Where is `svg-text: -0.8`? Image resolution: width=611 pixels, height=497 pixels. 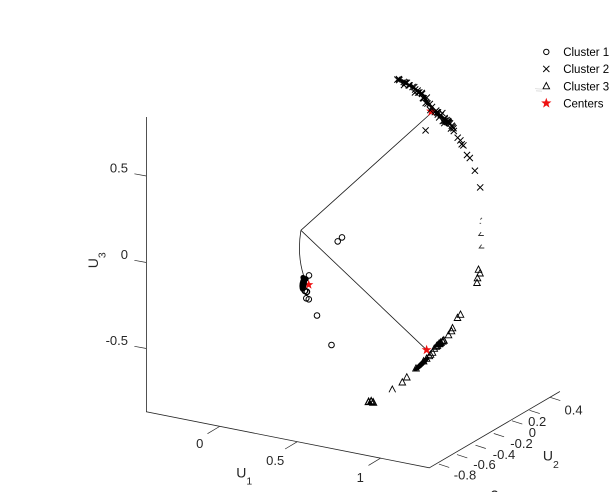
svg-text: -0.8 is located at coordinates (465, 474).